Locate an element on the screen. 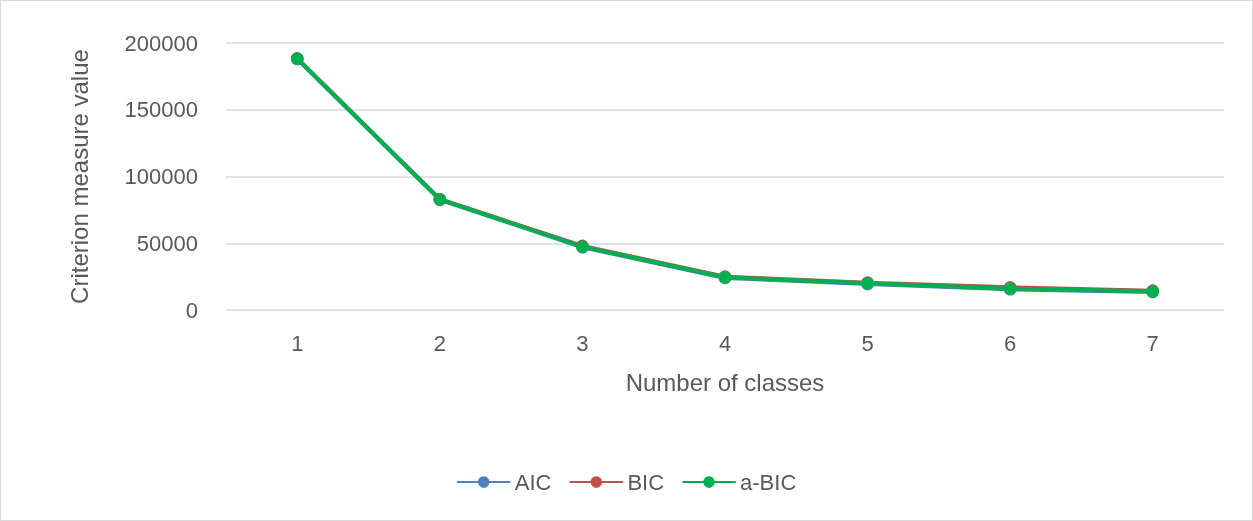 Image resolution: width=1253 pixels, height=521 pixels. x-tick-label: 1 is located at coordinates (297, 343).